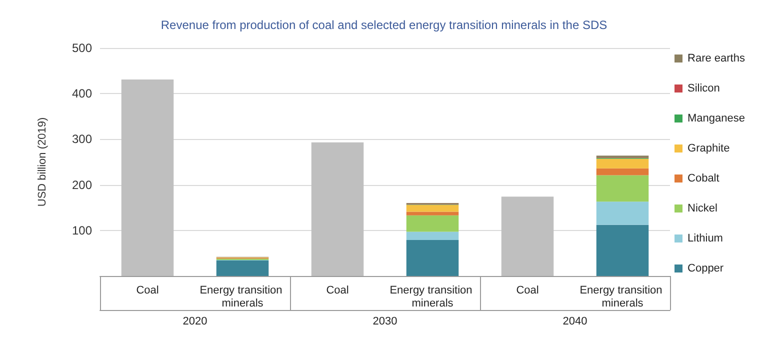  What do you see at coordinates (82, 93) in the screenshot?
I see `y-tick-label: 400` at bounding box center [82, 93].